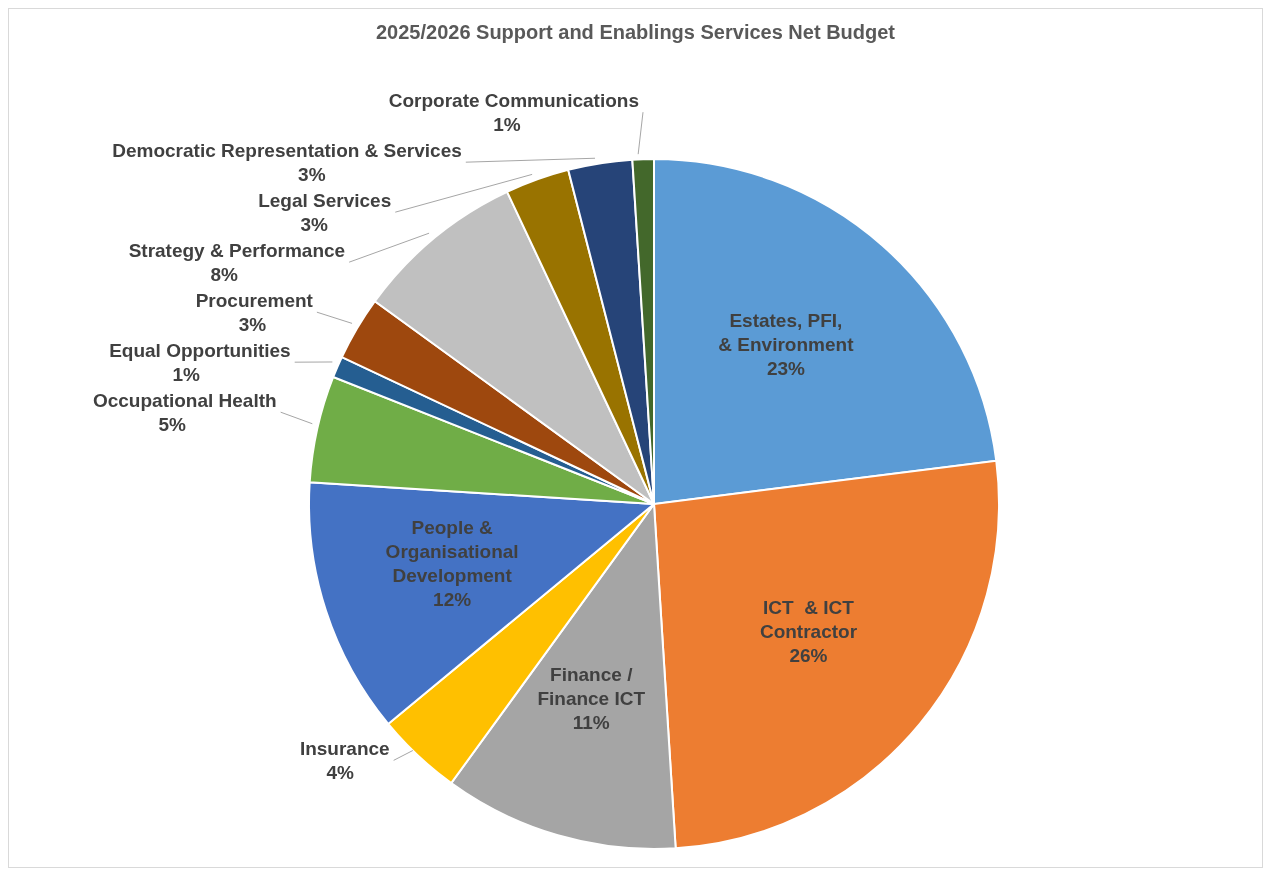 This screenshot has height=876, width=1275. I want to click on data-label: 8%, so click(224, 275).